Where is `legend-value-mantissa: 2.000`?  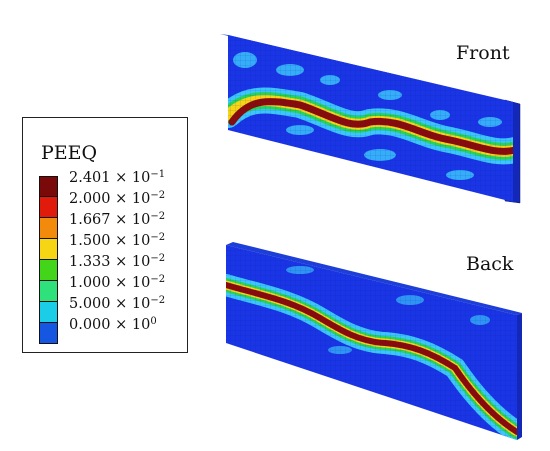 legend-value-mantissa: 2.000 is located at coordinates (90, 199).